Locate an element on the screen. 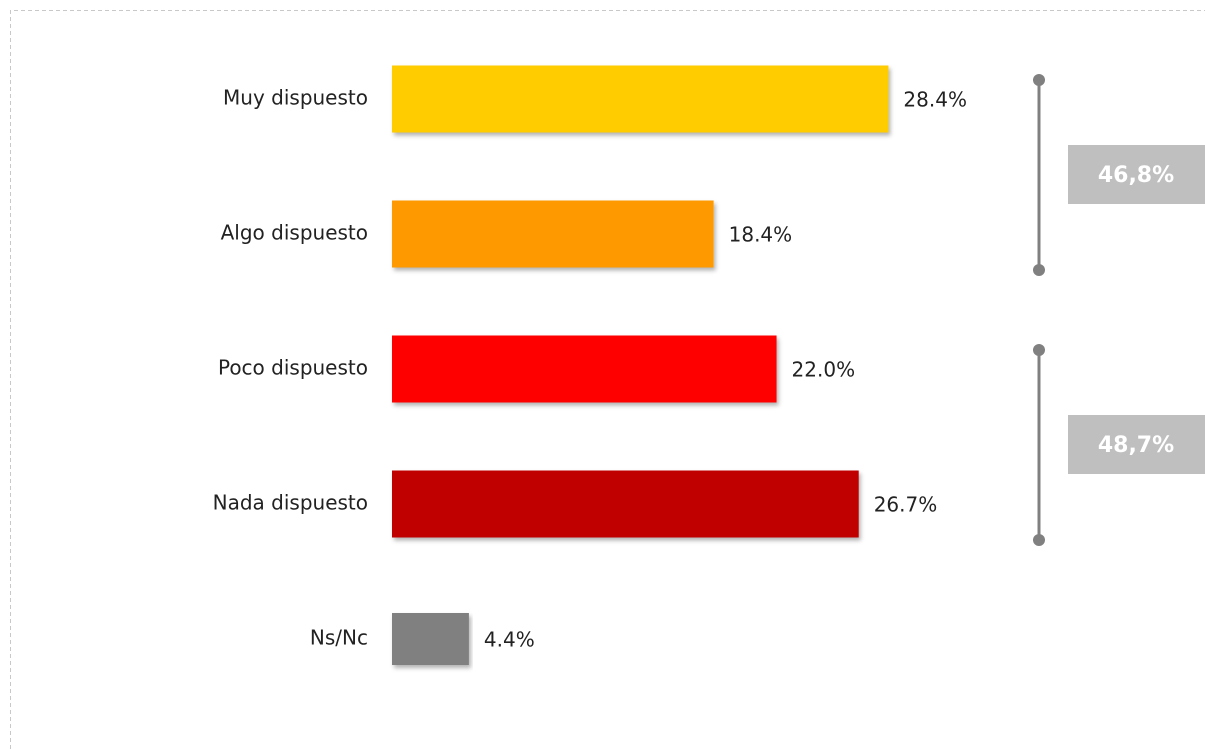 Image resolution: width=1205 pixels, height=749 pixels. category-label: Nada dispuesto is located at coordinates (290, 503).